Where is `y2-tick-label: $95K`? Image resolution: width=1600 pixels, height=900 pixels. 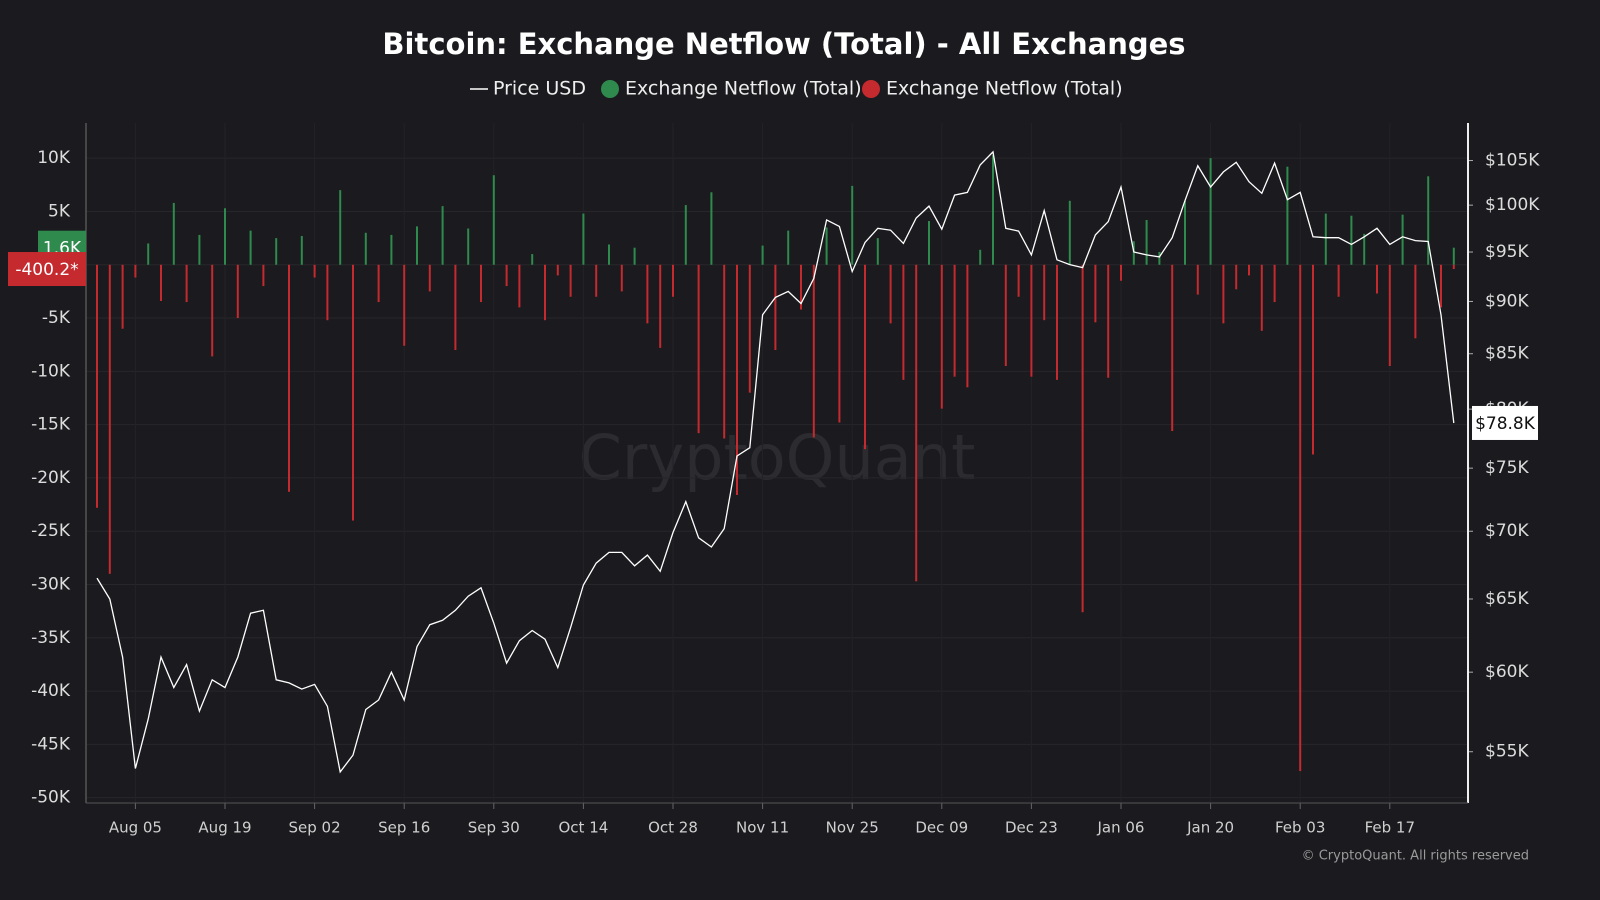
y2-tick-label: $95K is located at coordinates (1507, 252).